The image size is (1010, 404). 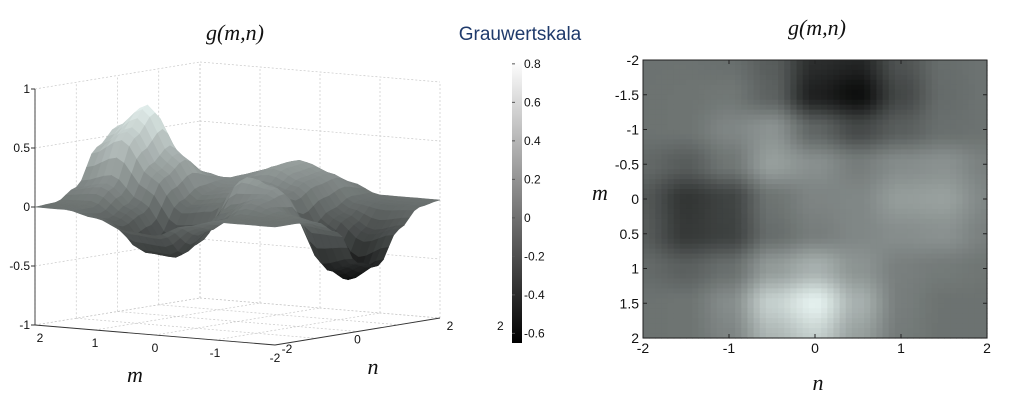 I want to click on colorbar-tick-label: 0.2, so click(x=532, y=179).